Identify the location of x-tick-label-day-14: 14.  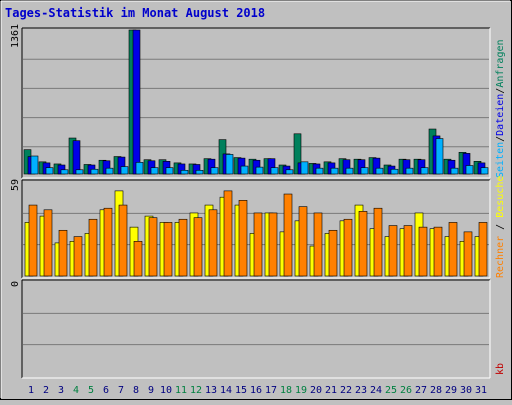
(226, 390).